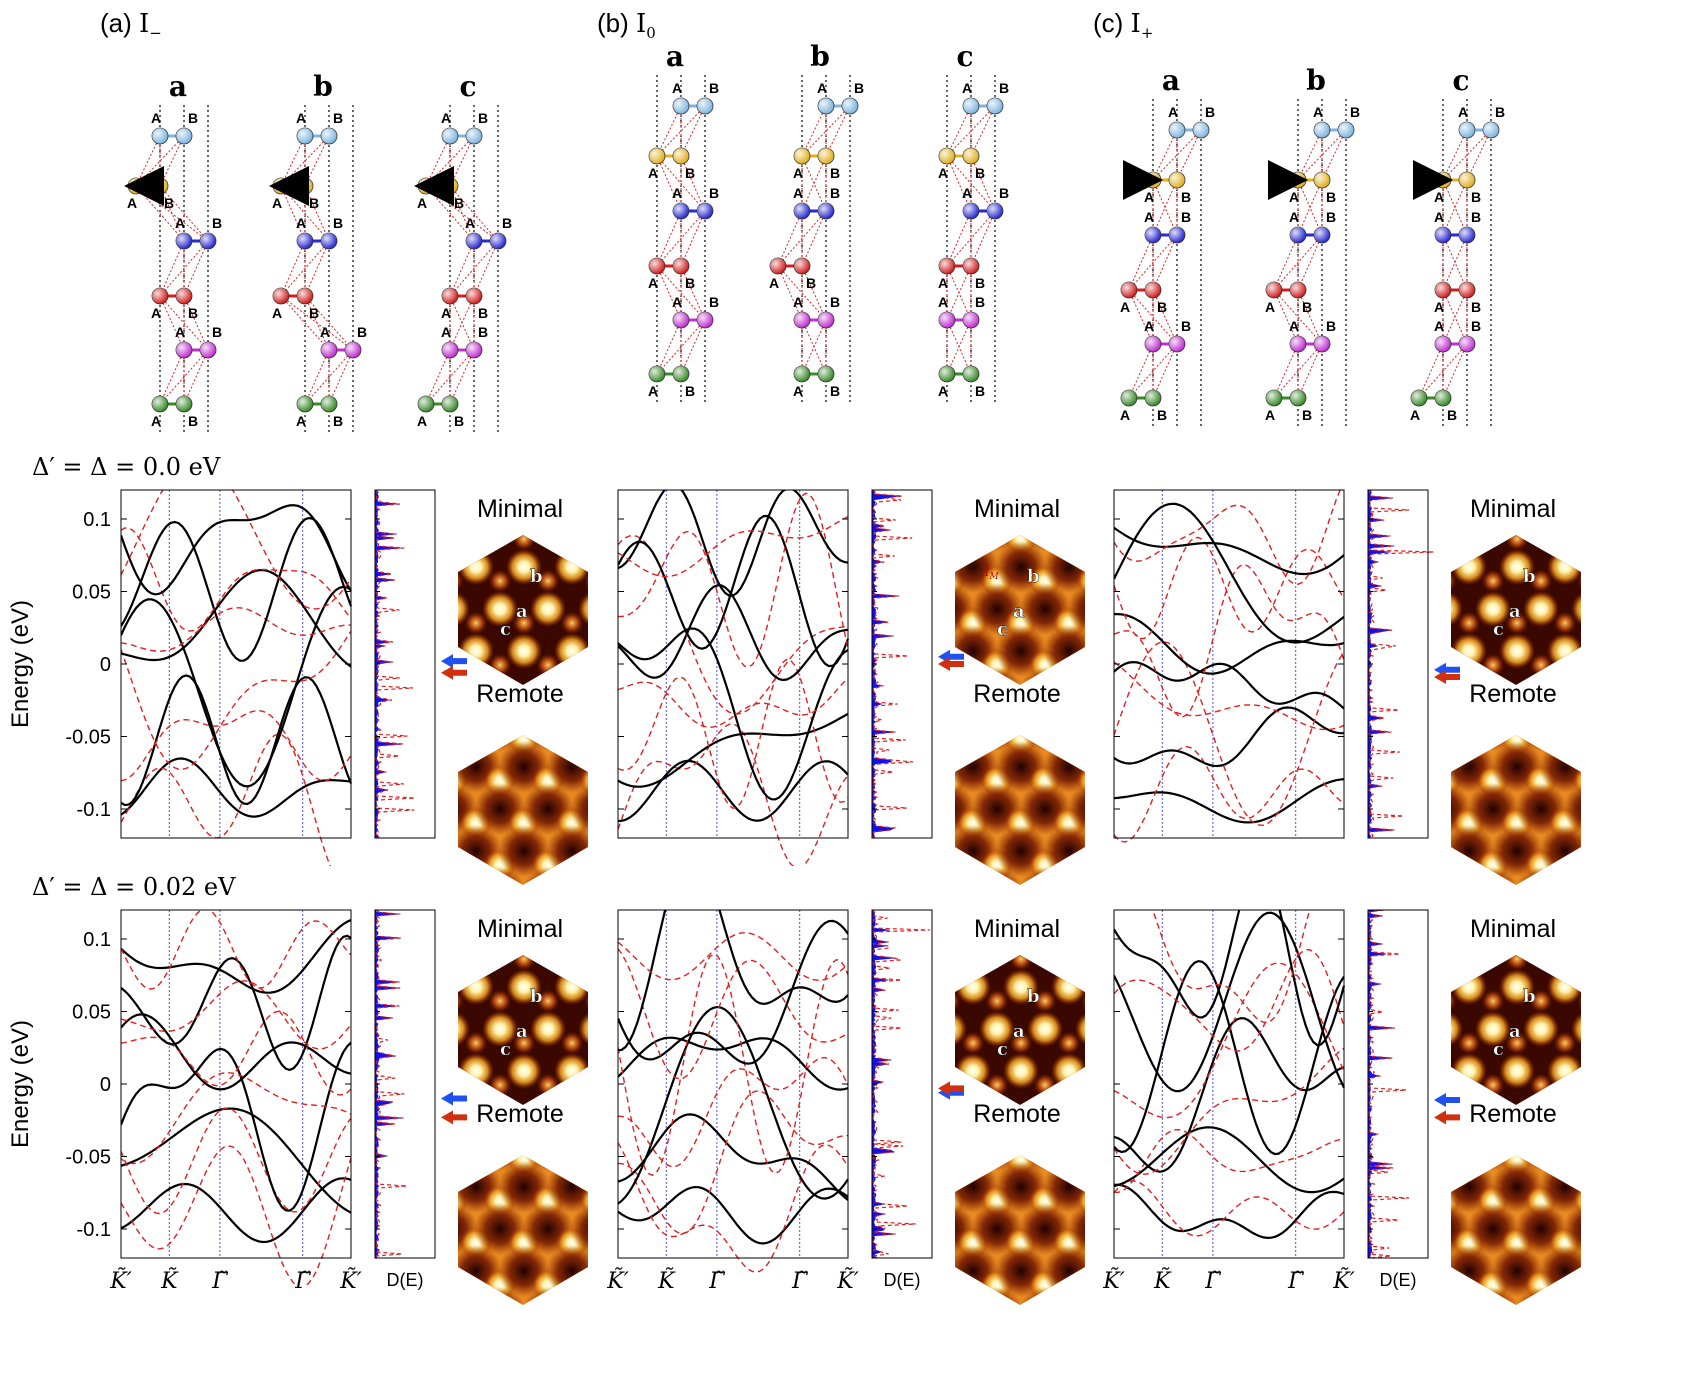 The height and width of the screenshot is (1391, 1681). I want to click on dos-curves, so click(901, 1084).